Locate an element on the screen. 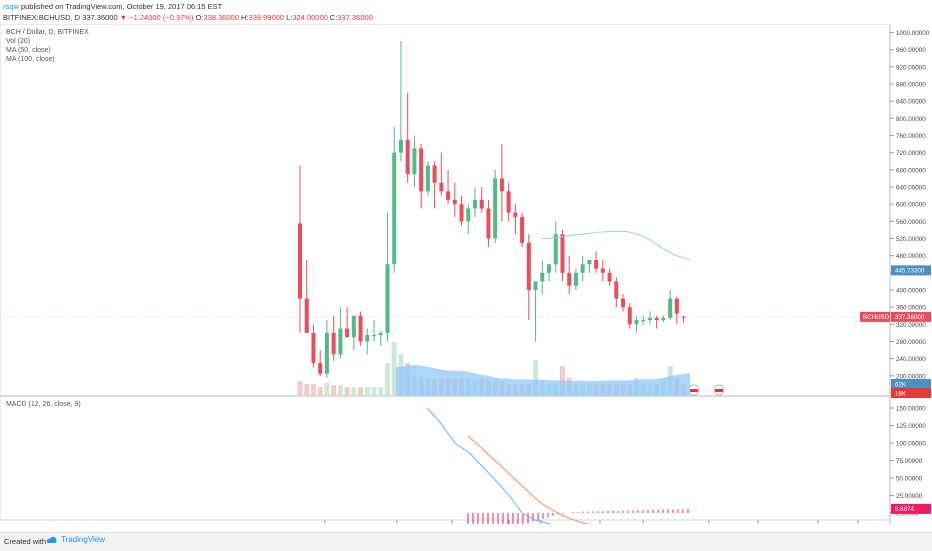 The height and width of the screenshot is (551, 932). footer-bar: Created with TradingView is located at coordinates (466, 541).